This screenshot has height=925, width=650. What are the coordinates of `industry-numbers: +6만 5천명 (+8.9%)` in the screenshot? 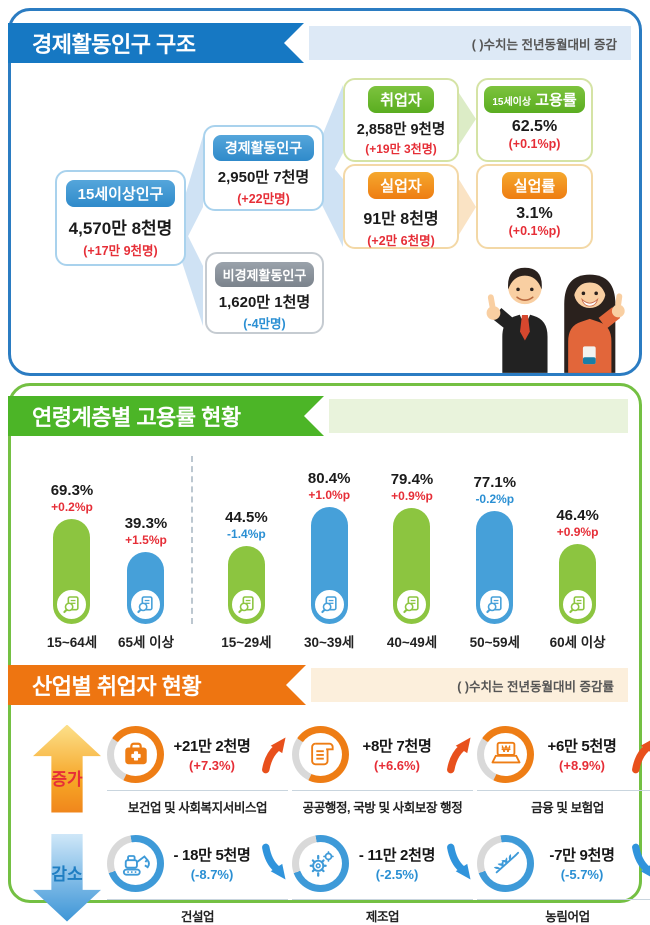 It's located at (582, 754).